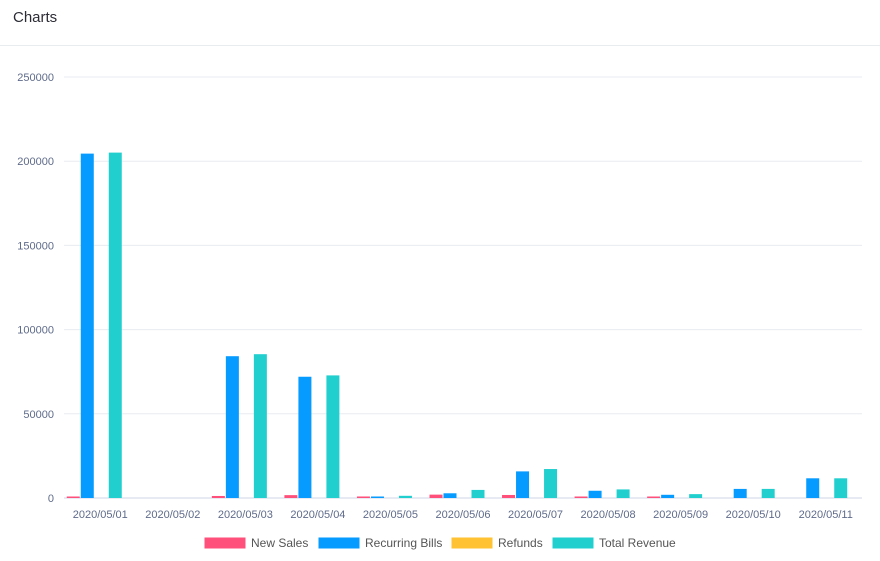  I want to click on legend-label: Total Revenue, so click(637, 543).